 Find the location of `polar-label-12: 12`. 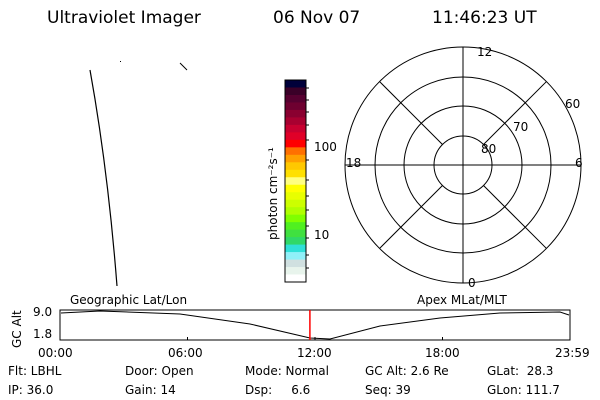

polar-label-12: 12 is located at coordinates (485, 52).